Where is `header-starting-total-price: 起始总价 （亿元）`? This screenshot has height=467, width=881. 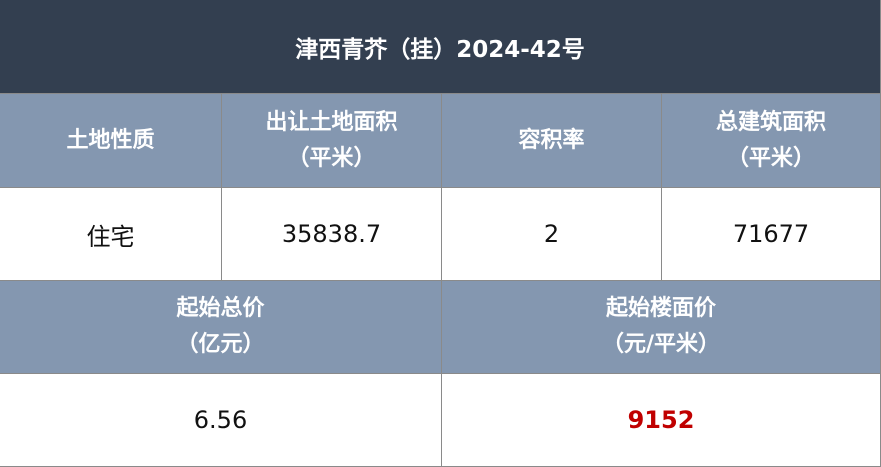 header-starting-total-price: 起始总价 （亿元） is located at coordinates (221, 327).